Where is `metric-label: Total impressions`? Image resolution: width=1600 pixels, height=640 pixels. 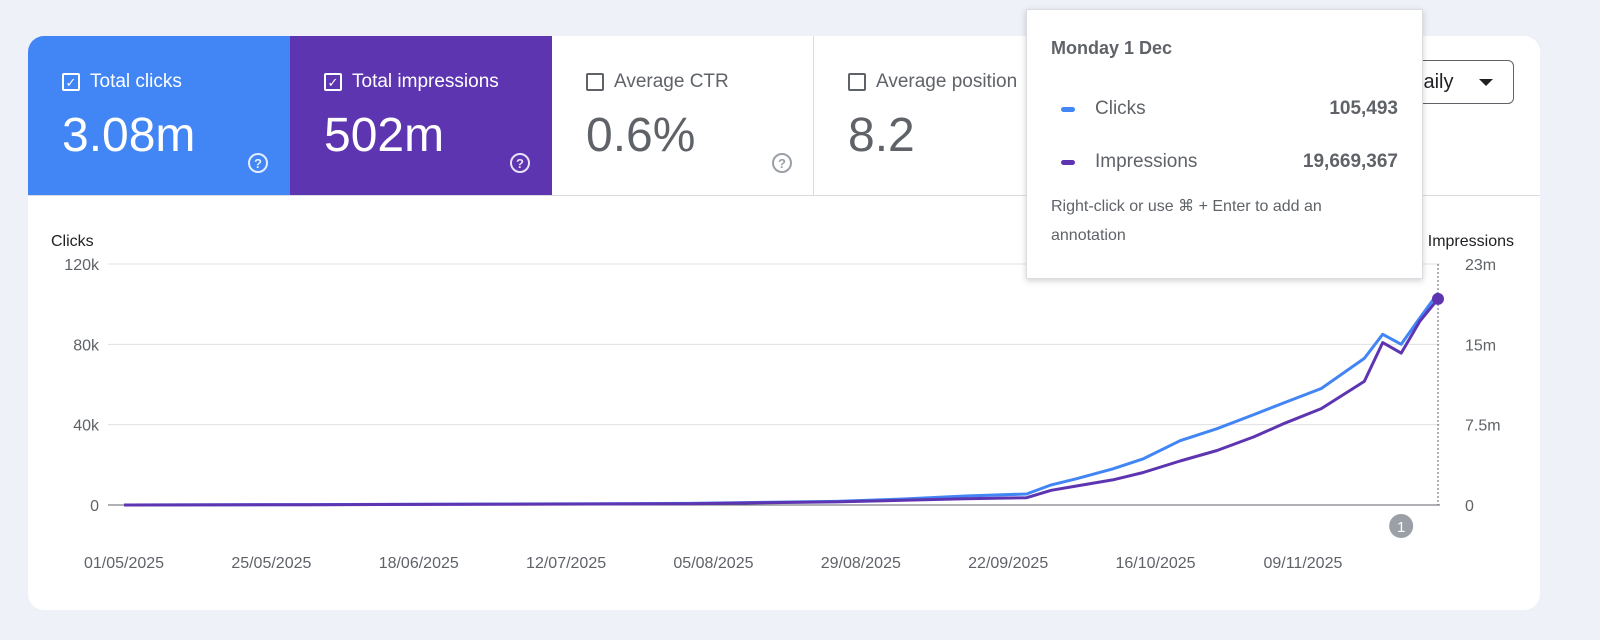 metric-label: Total impressions is located at coordinates (425, 81).